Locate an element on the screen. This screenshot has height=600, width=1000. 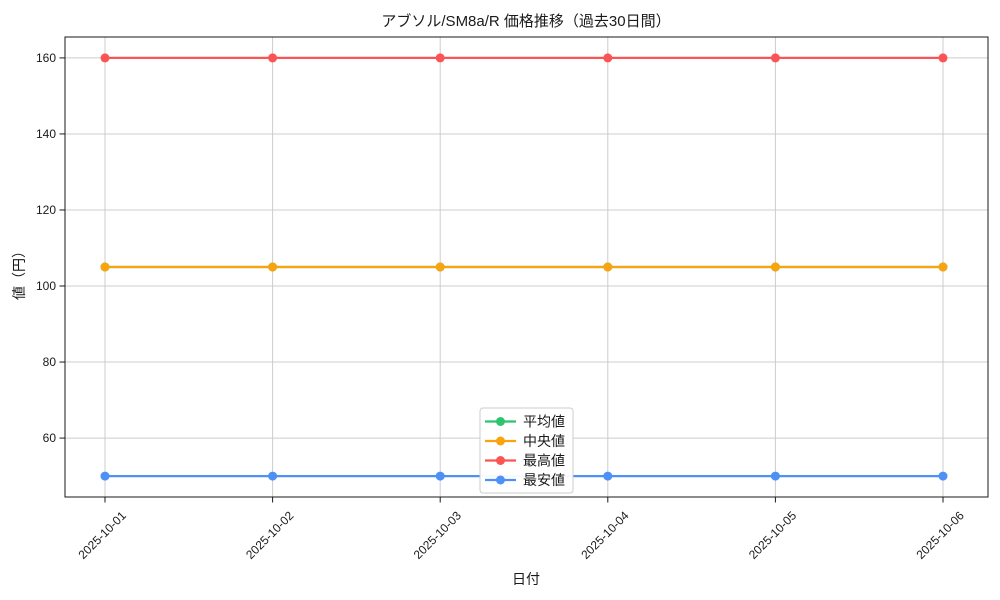
legend-label: 最高値 is located at coordinates (544, 460).